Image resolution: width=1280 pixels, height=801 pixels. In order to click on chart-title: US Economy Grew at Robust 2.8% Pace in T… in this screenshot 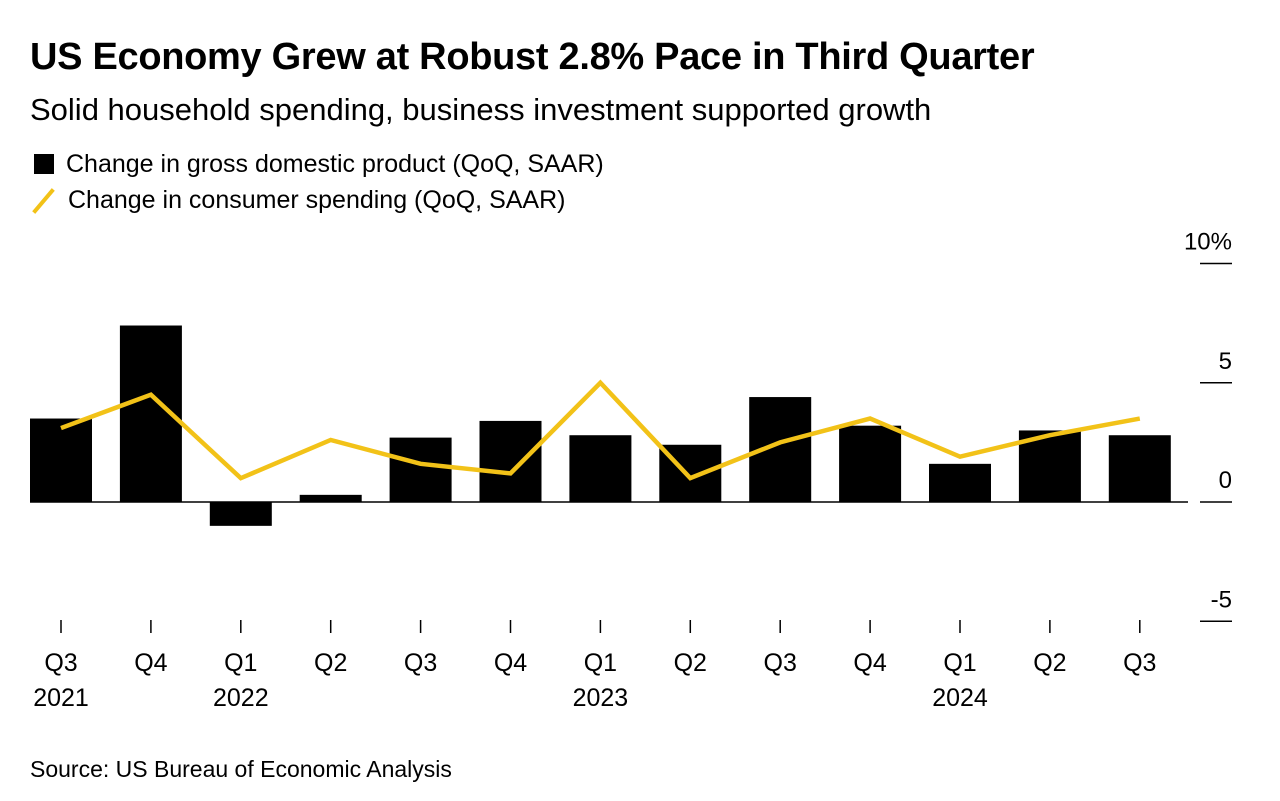, I will do `click(532, 57)`.